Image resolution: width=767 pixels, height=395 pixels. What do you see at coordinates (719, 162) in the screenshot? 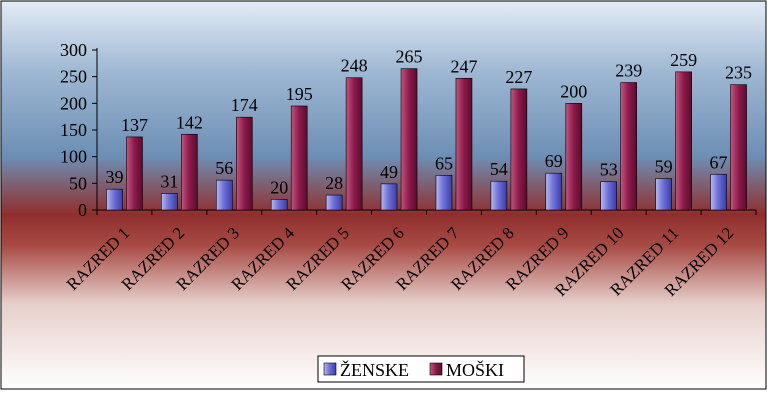
I see `data-label: 67` at bounding box center [719, 162].